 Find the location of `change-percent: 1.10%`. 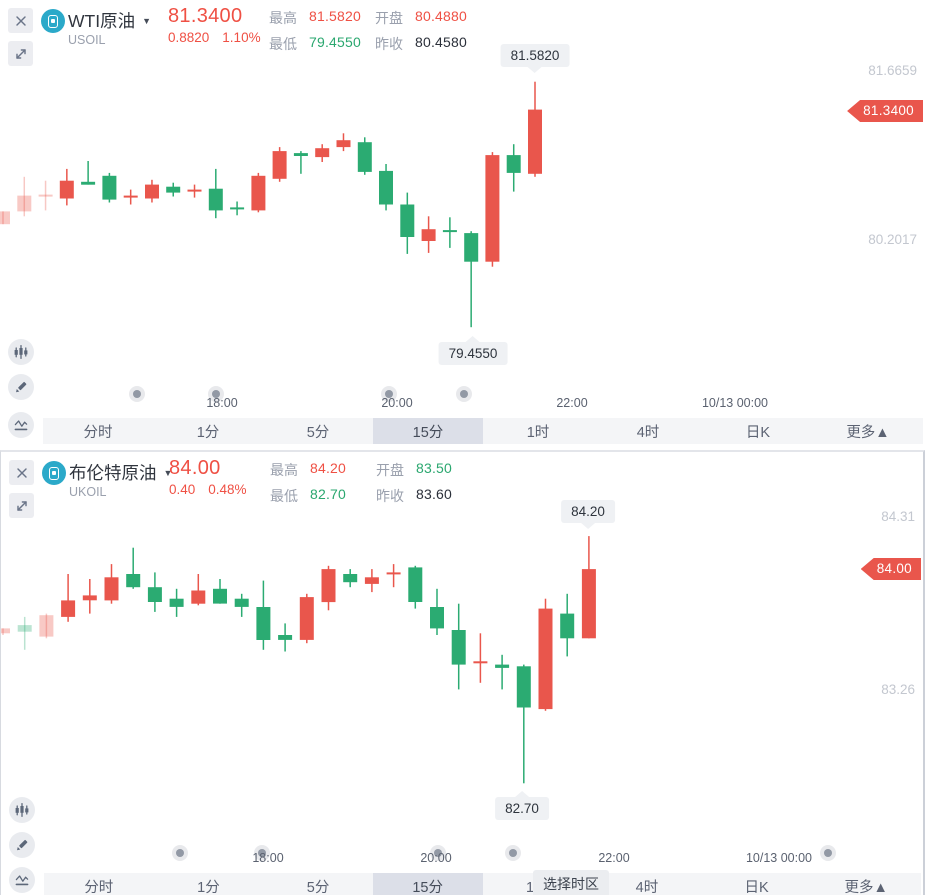

change-percent: 1.10% is located at coordinates (241, 37).